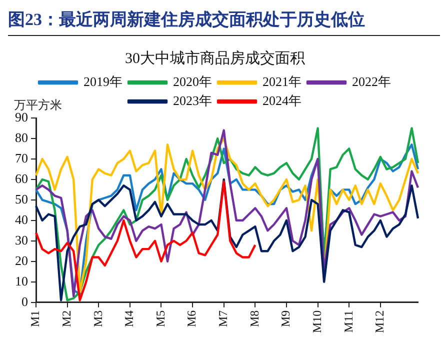 The width and height of the screenshot is (448, 348). Describe the element at coordinates (192, 81) in the screenshot. I see `legend-label: 2020年` at that location.